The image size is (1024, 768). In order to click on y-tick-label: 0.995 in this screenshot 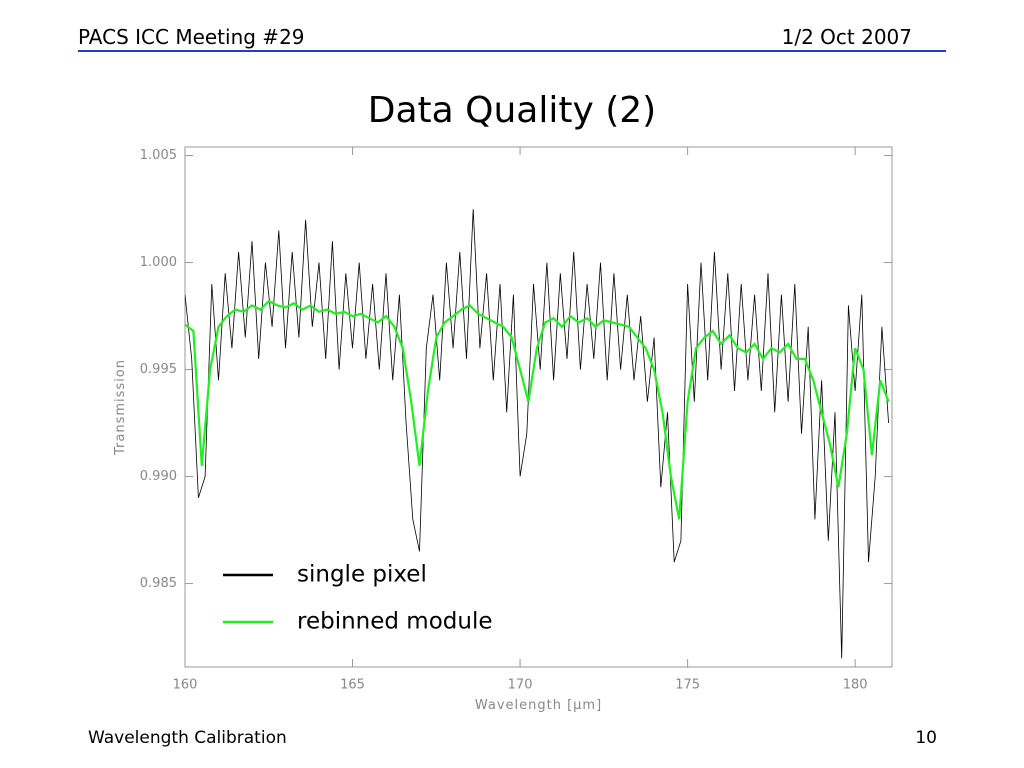, I will do `click(158, 369)`.